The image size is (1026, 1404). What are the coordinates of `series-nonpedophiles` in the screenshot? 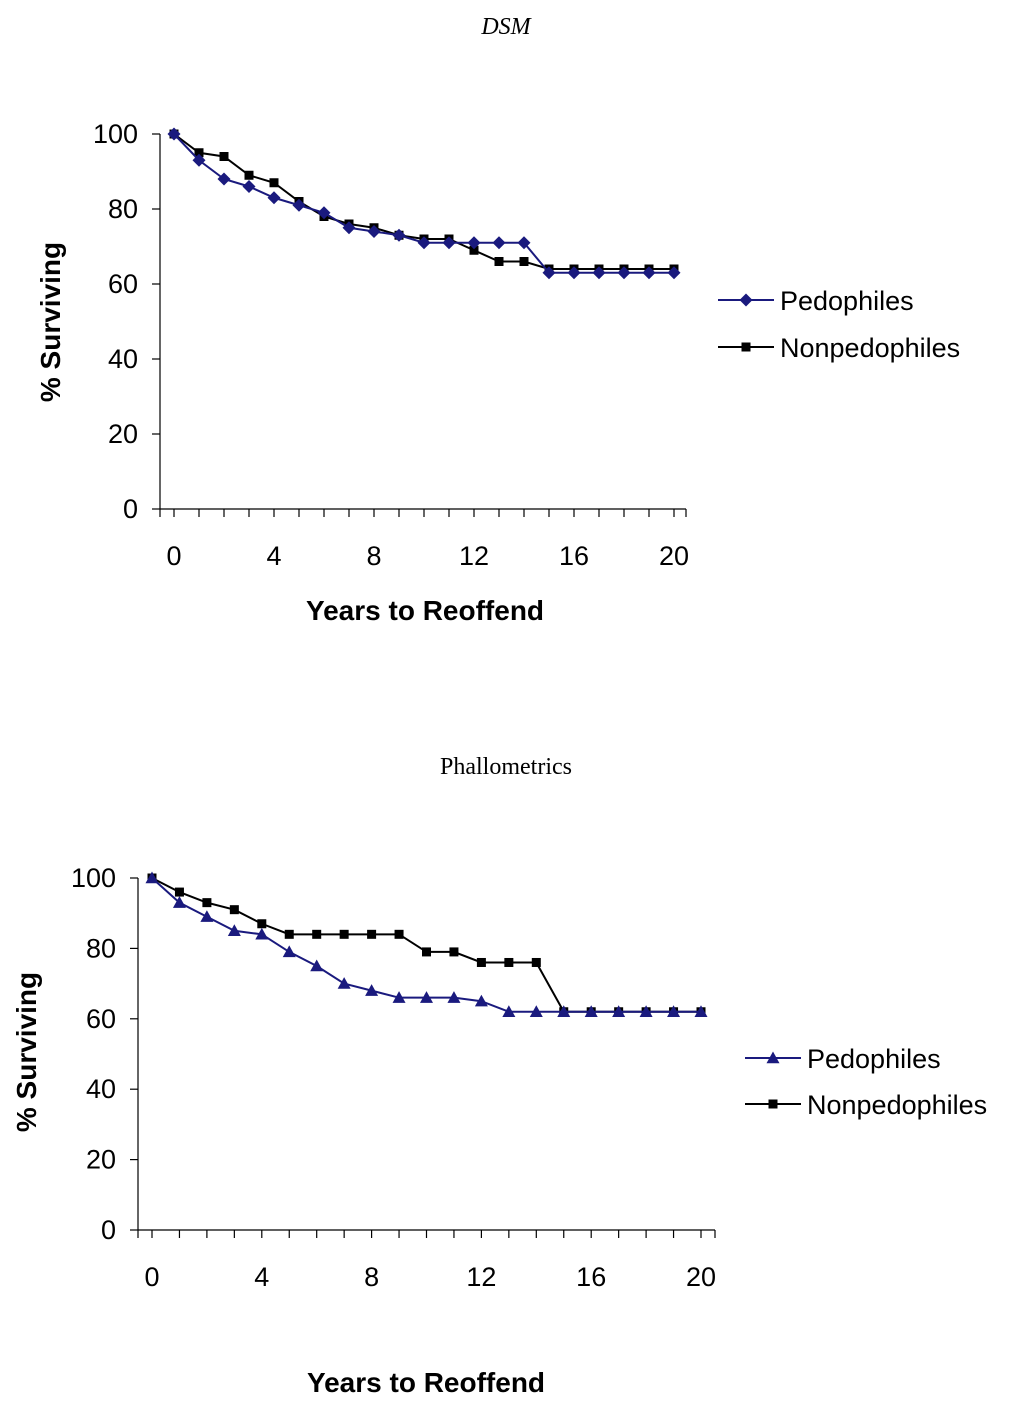 It's located at (424, 201).